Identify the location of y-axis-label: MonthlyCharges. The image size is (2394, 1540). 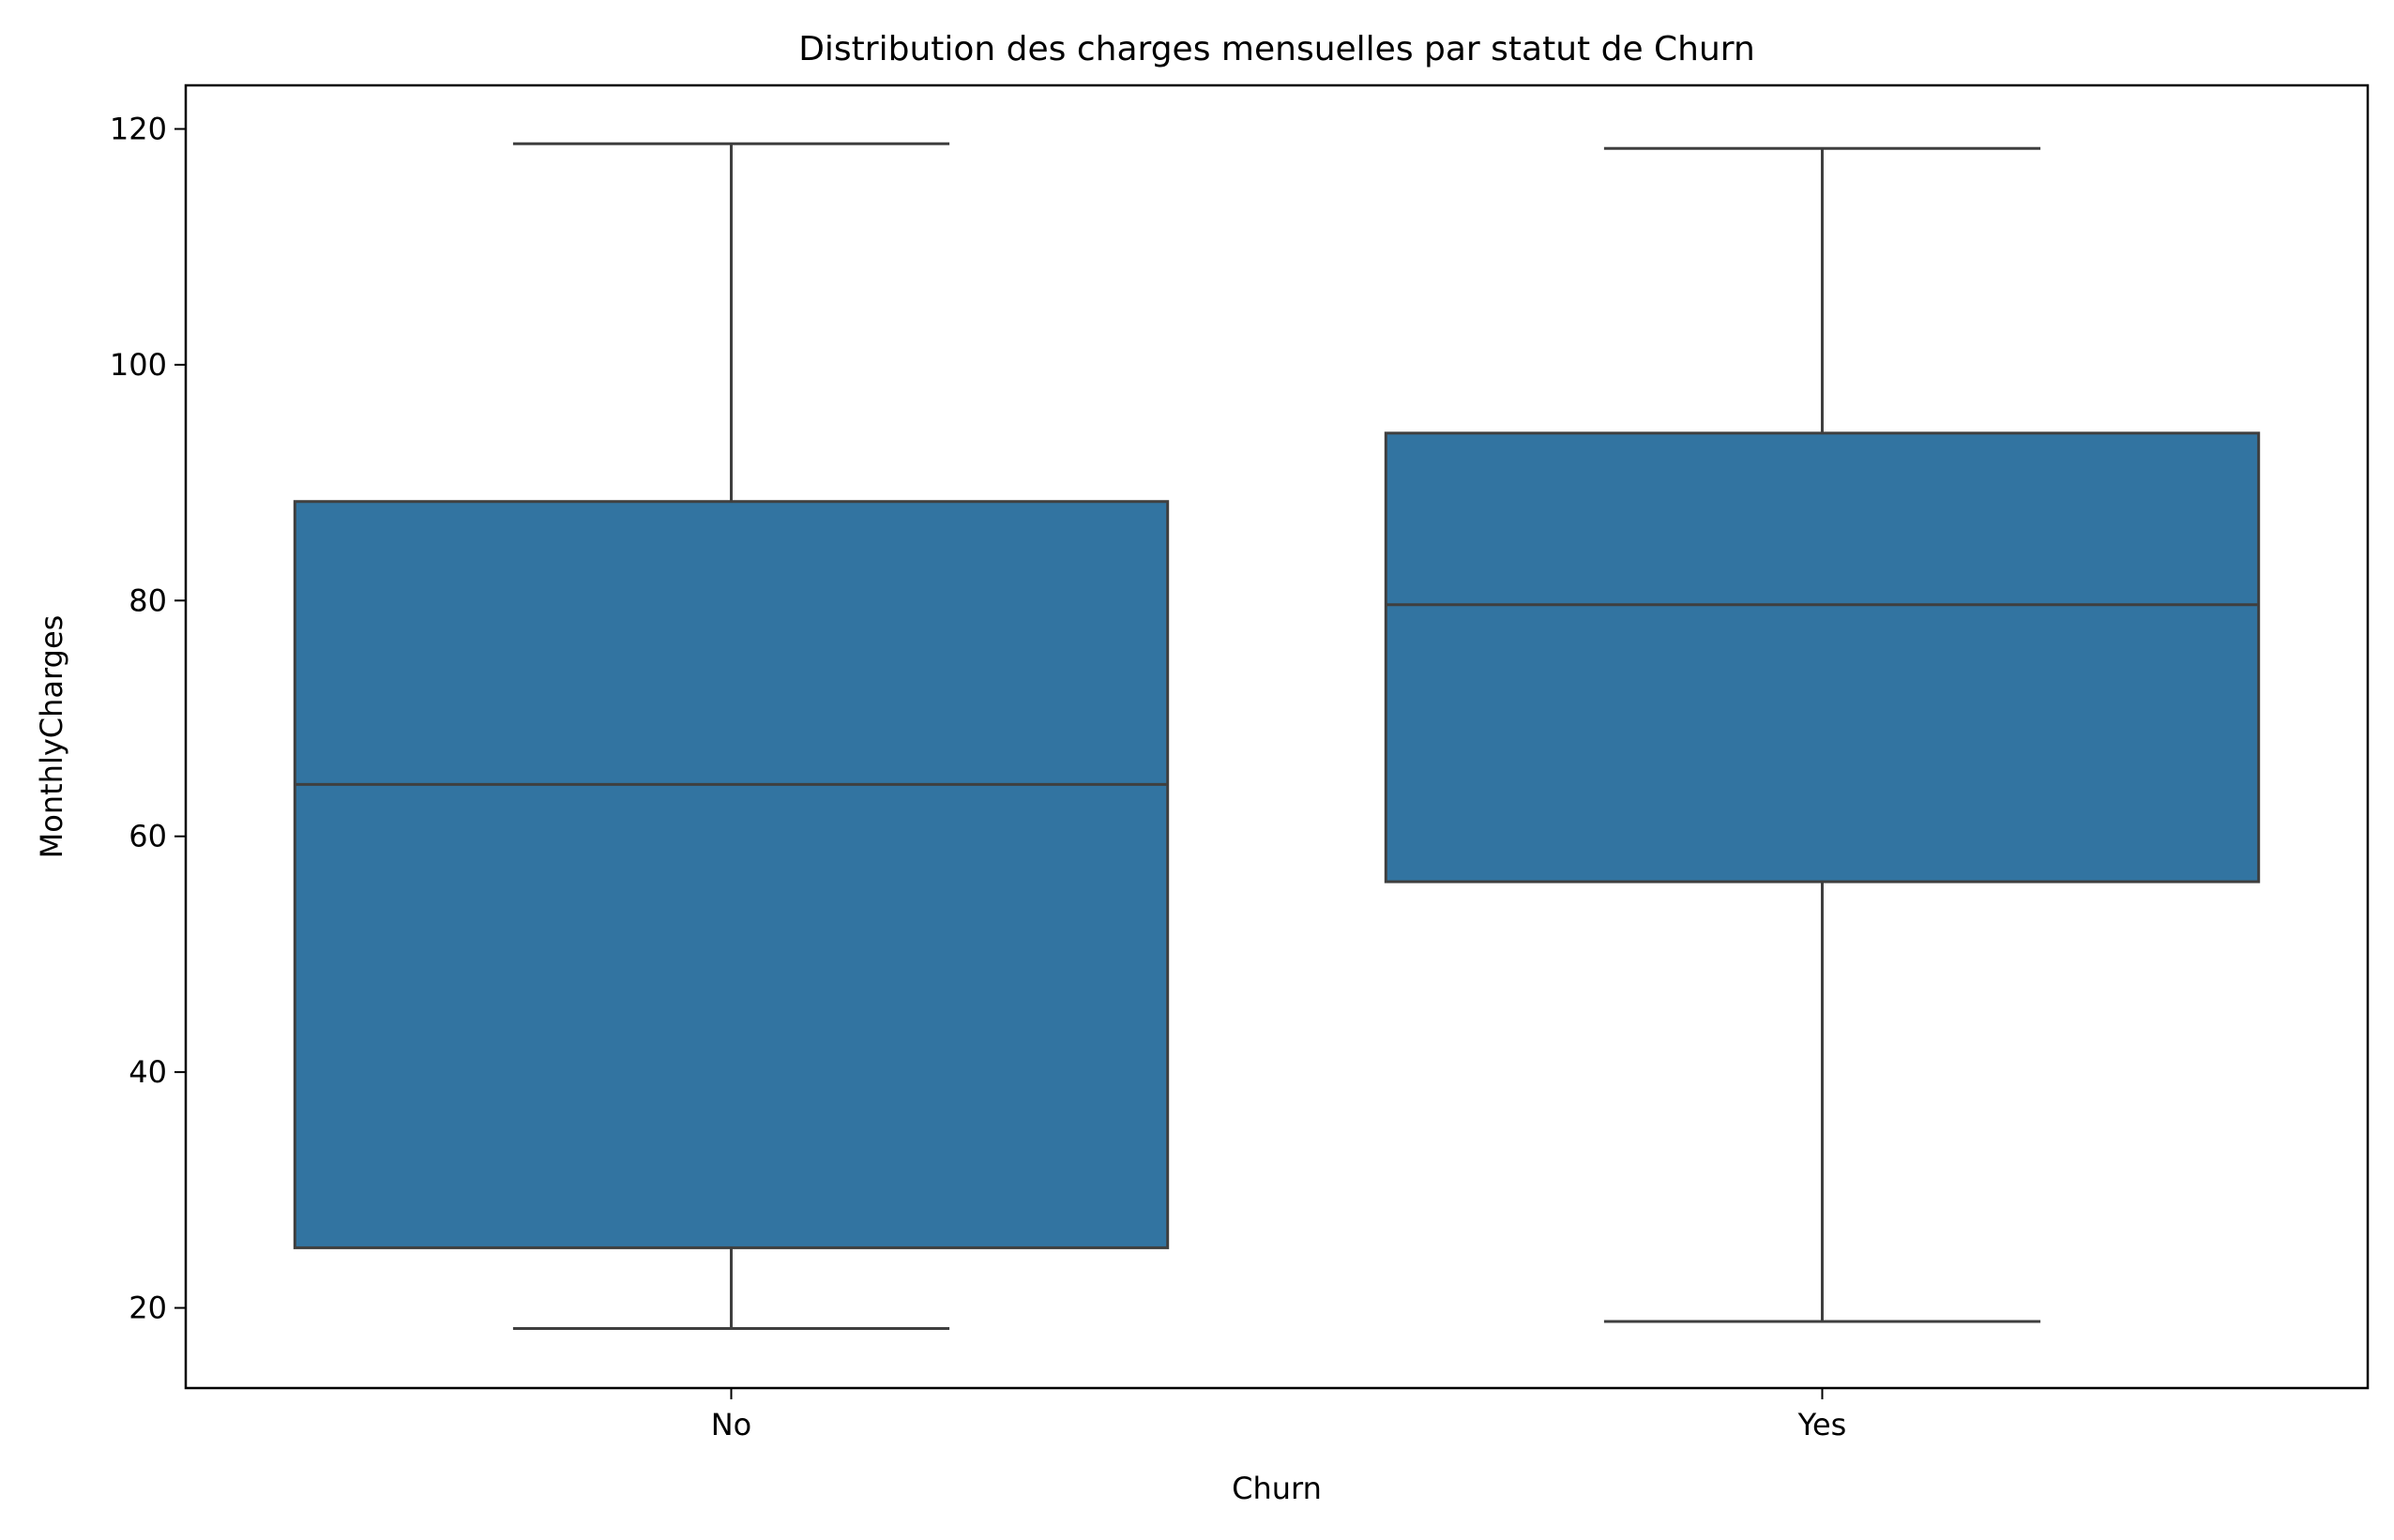
(51, 737).